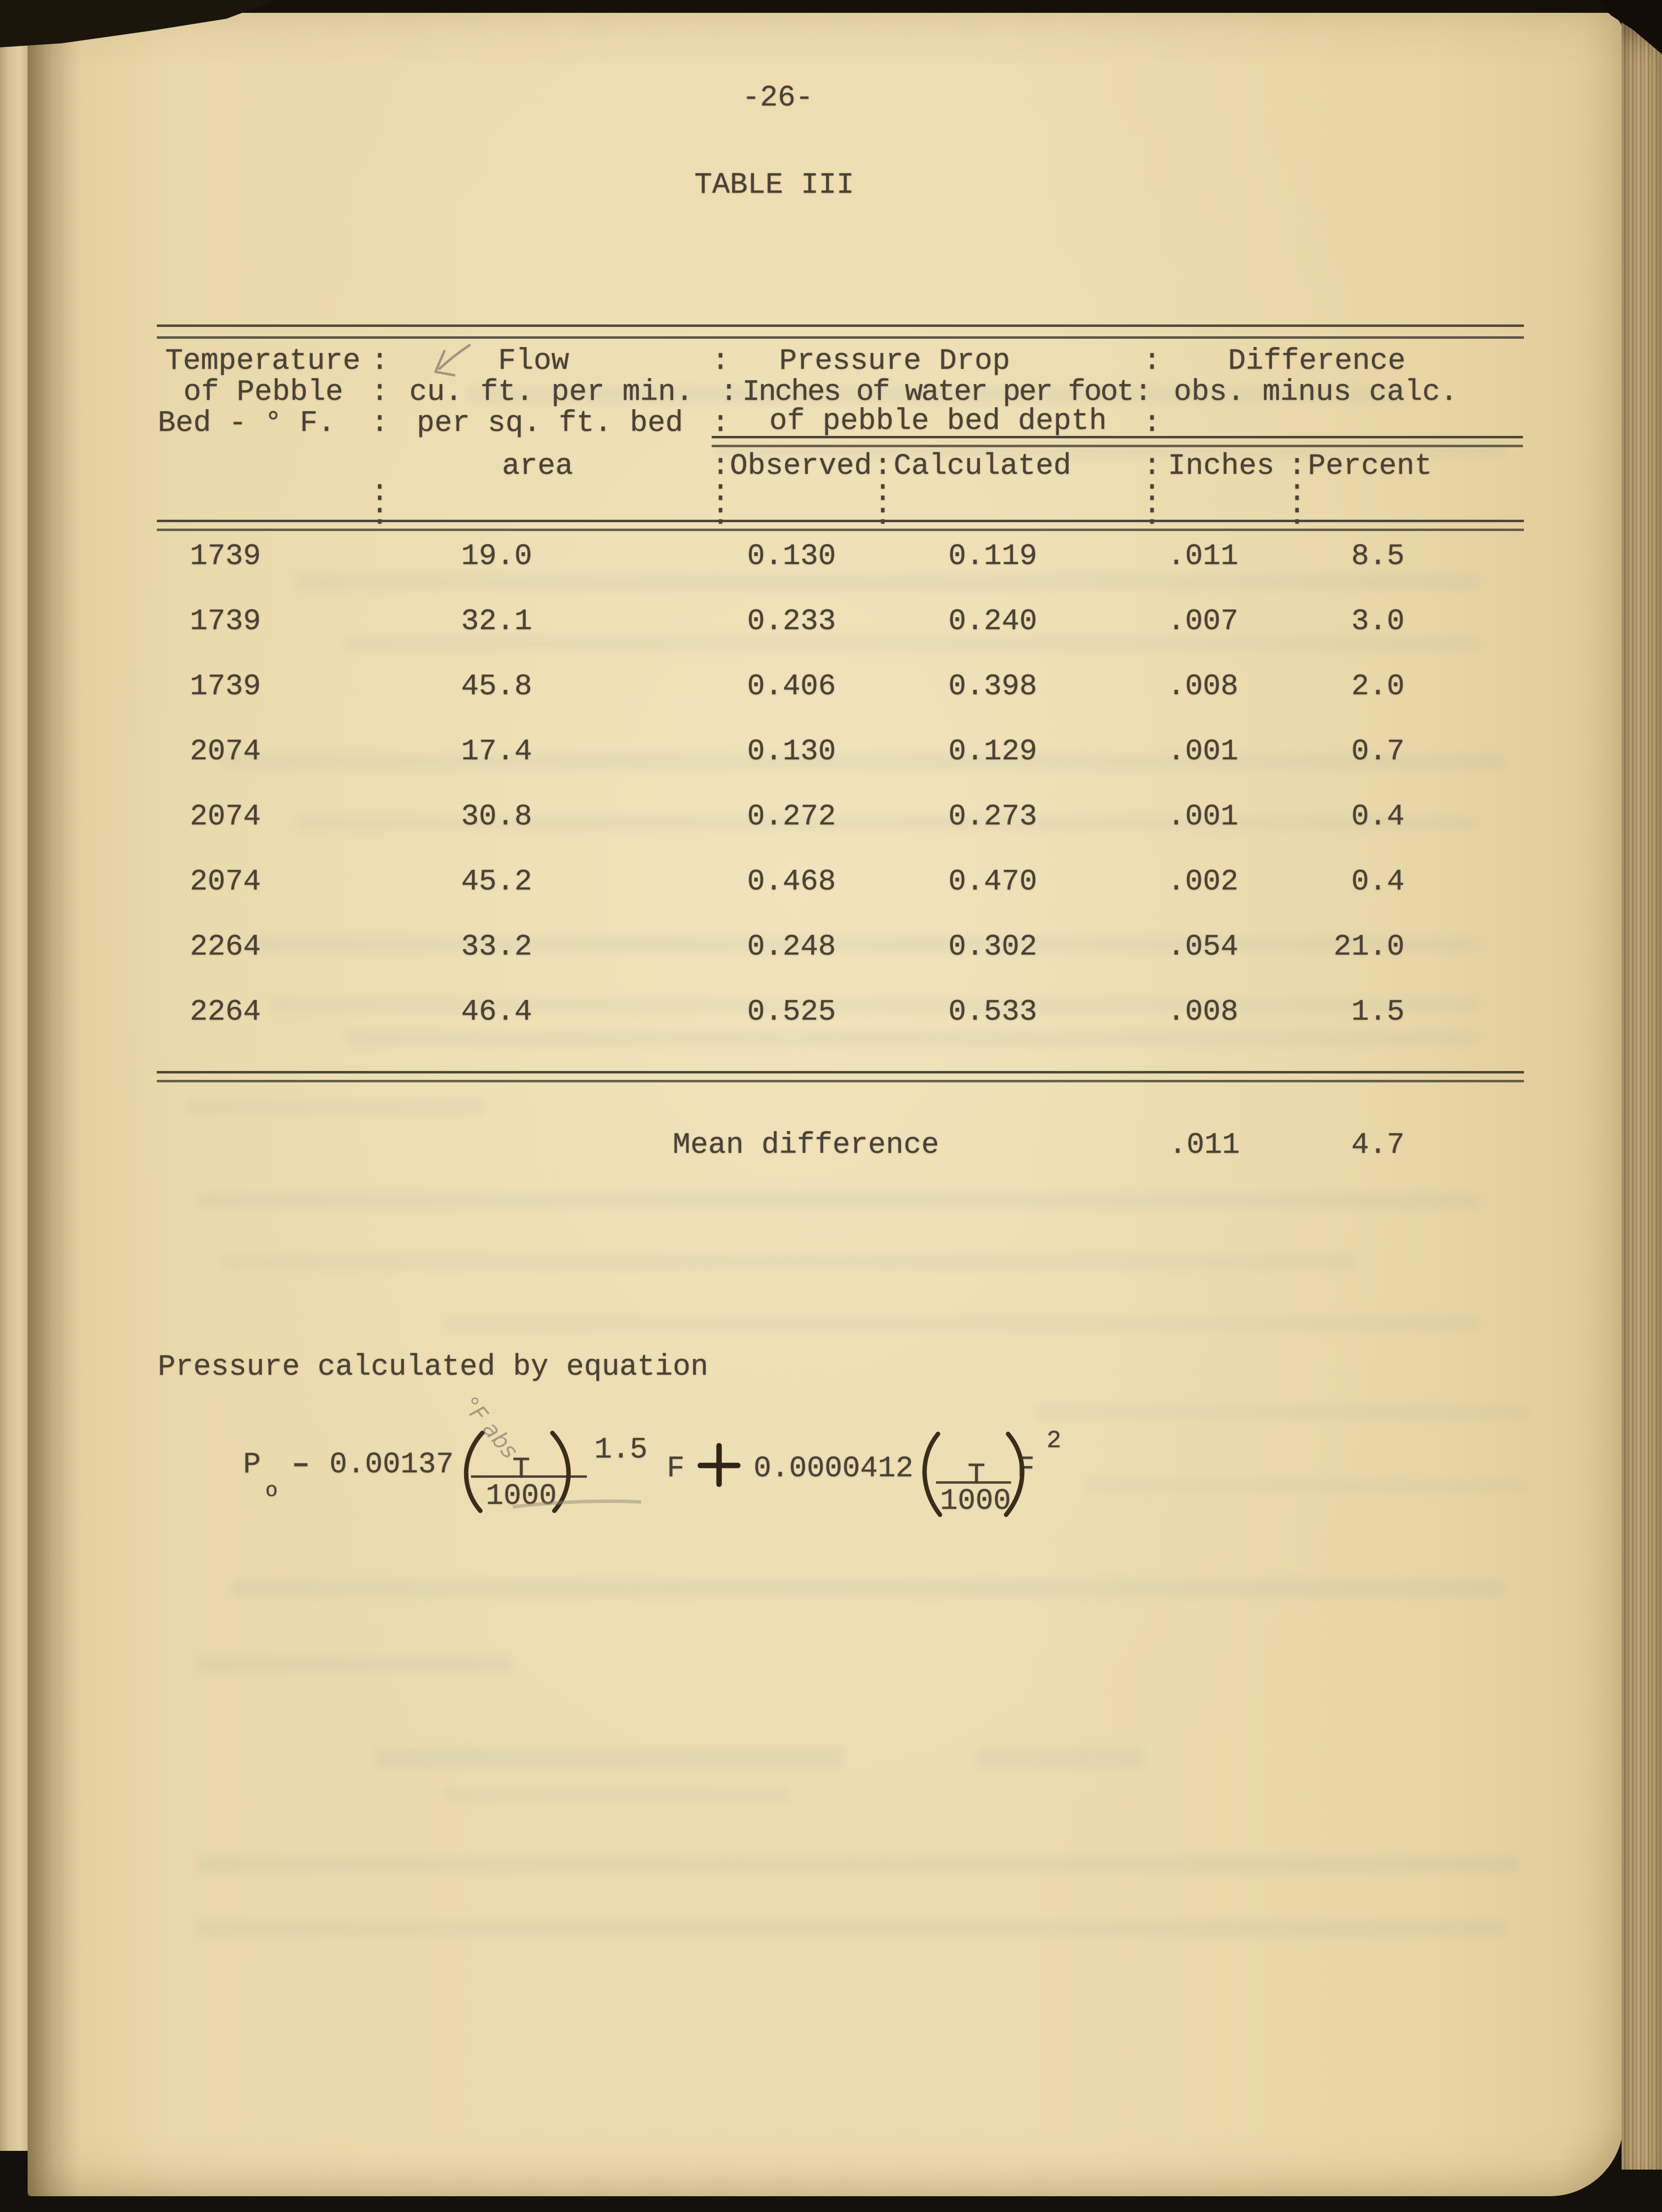 The height and width of the screenshot is (2212, 1662). I want to click on pencil-smudge, so click(577, 1504).